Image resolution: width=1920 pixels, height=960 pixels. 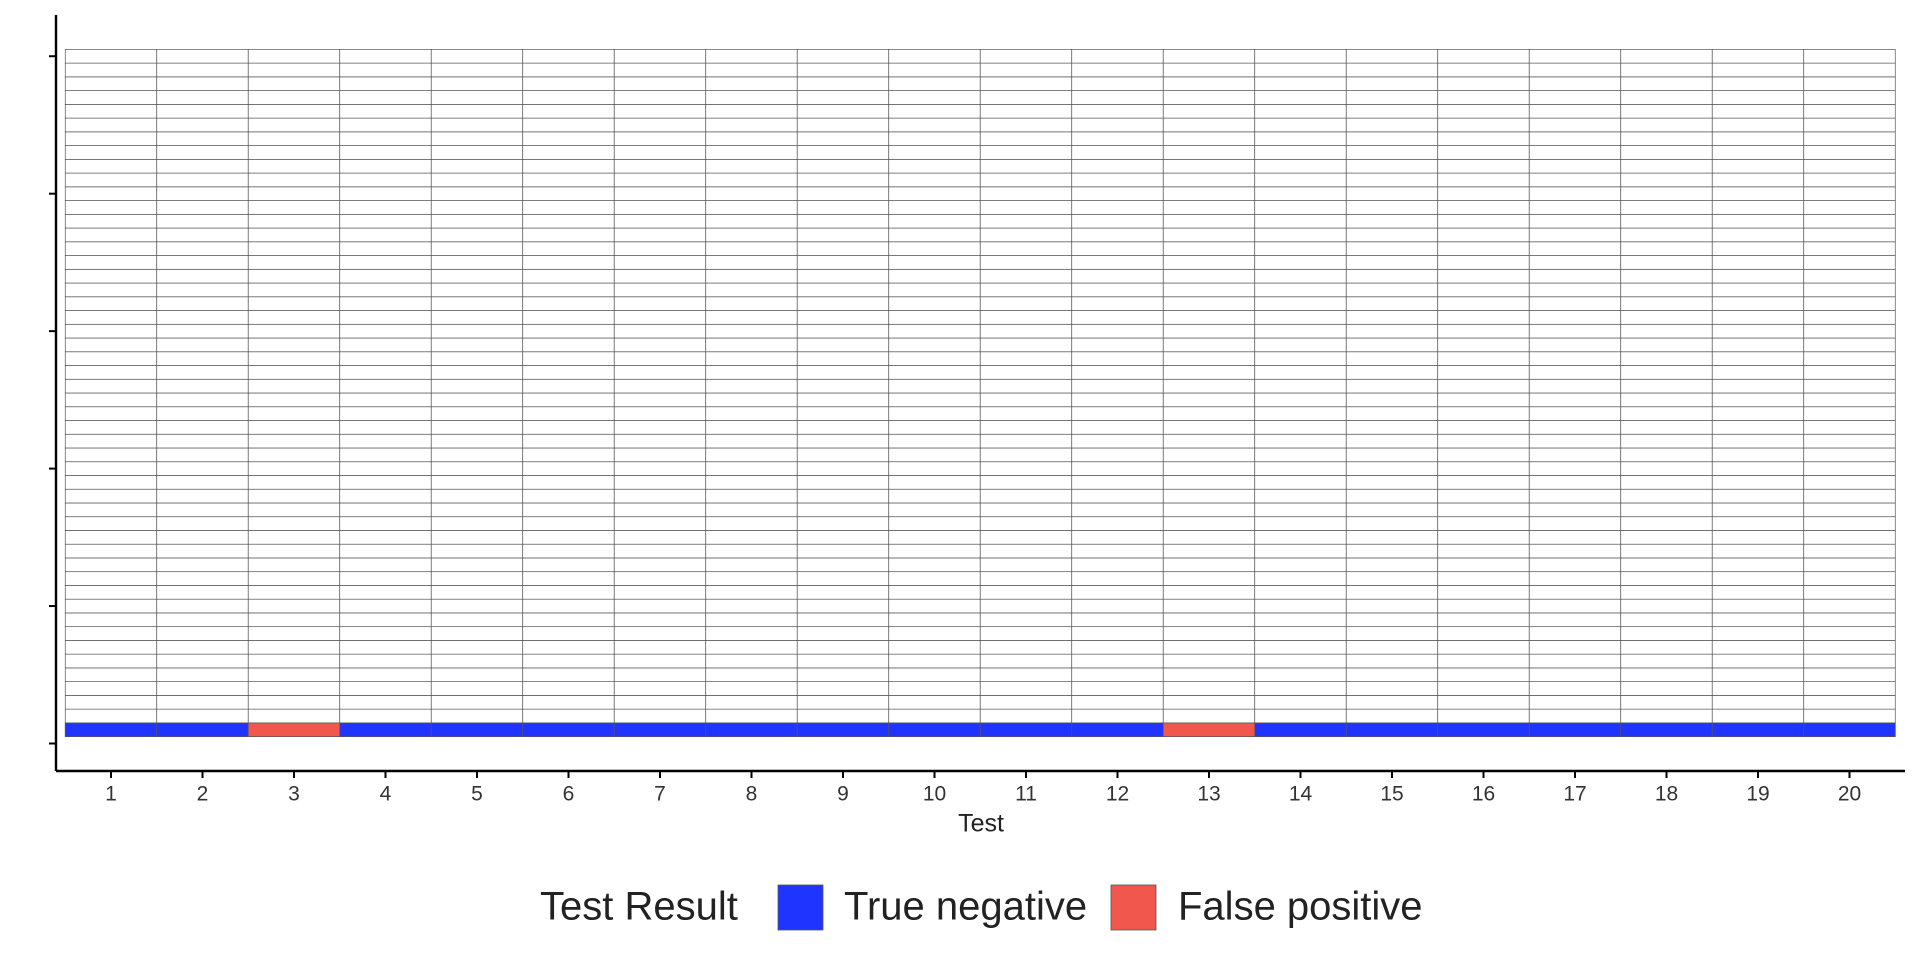 I want to click on x-tick-label: 11, so click(x=1026, y=794).